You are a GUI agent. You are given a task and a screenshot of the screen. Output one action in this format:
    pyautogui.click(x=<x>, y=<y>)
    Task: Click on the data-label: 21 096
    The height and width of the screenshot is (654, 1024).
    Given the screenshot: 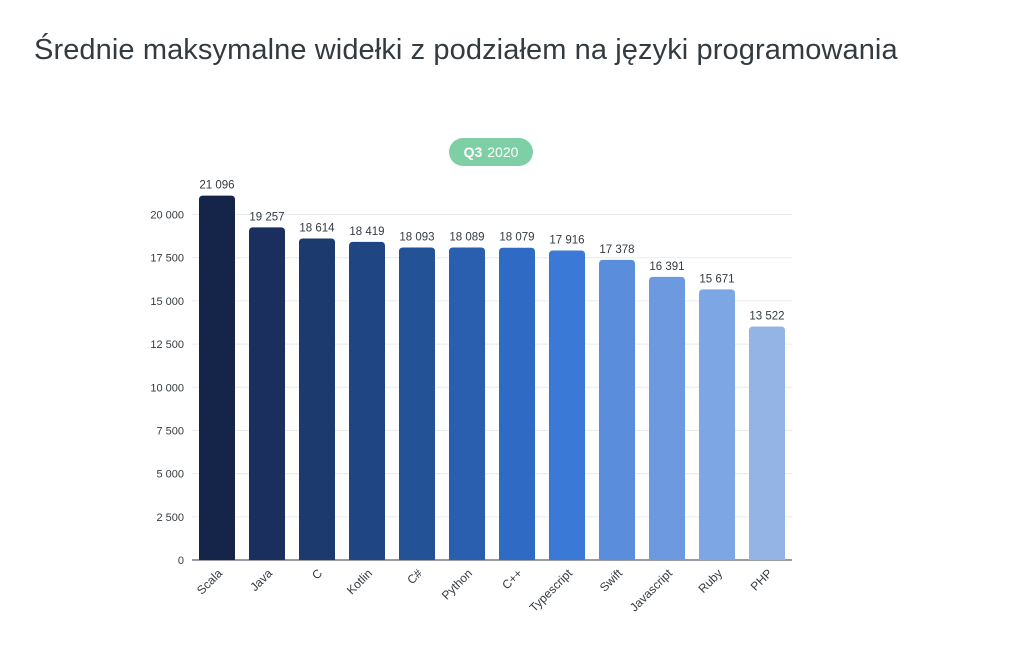 What is the action you would take?
    pyautogui.click(x=216, y=186)
    